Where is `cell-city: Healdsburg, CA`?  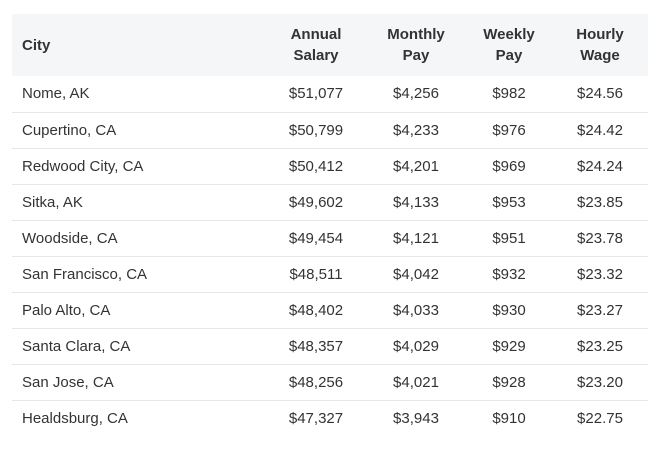 cell-city: Healdsburg, CA is located at coordinates (75, 418).